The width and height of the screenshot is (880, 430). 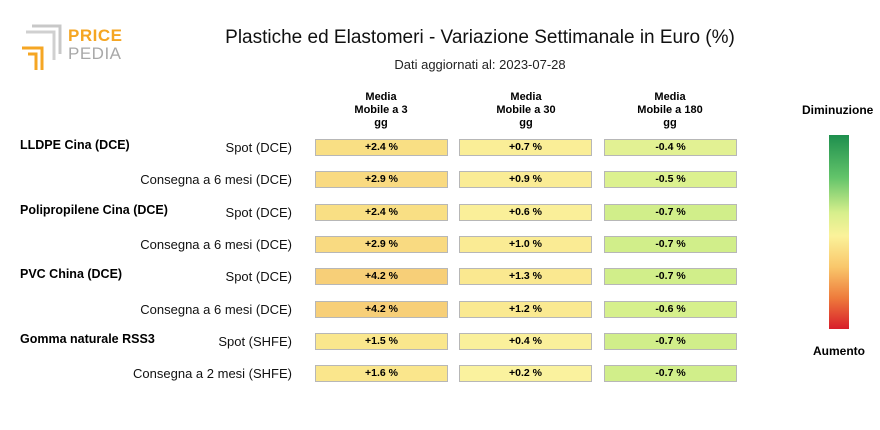 What do you see at coordinates (94, 209) in the screenshot?
I see `group-label: Polipropilene Cina (DCE)` at bounding box center [94, 209].